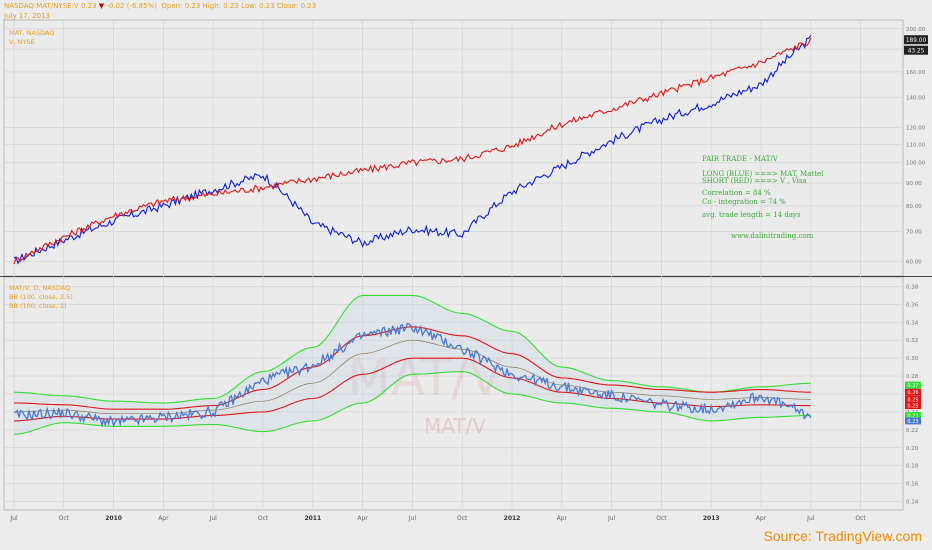 The width and height of the screenshot is (932, 550). Describe the element at coordinates (912, 323) in the screenshot. I see `y-tick-label-bottom: 0.34` at that location.